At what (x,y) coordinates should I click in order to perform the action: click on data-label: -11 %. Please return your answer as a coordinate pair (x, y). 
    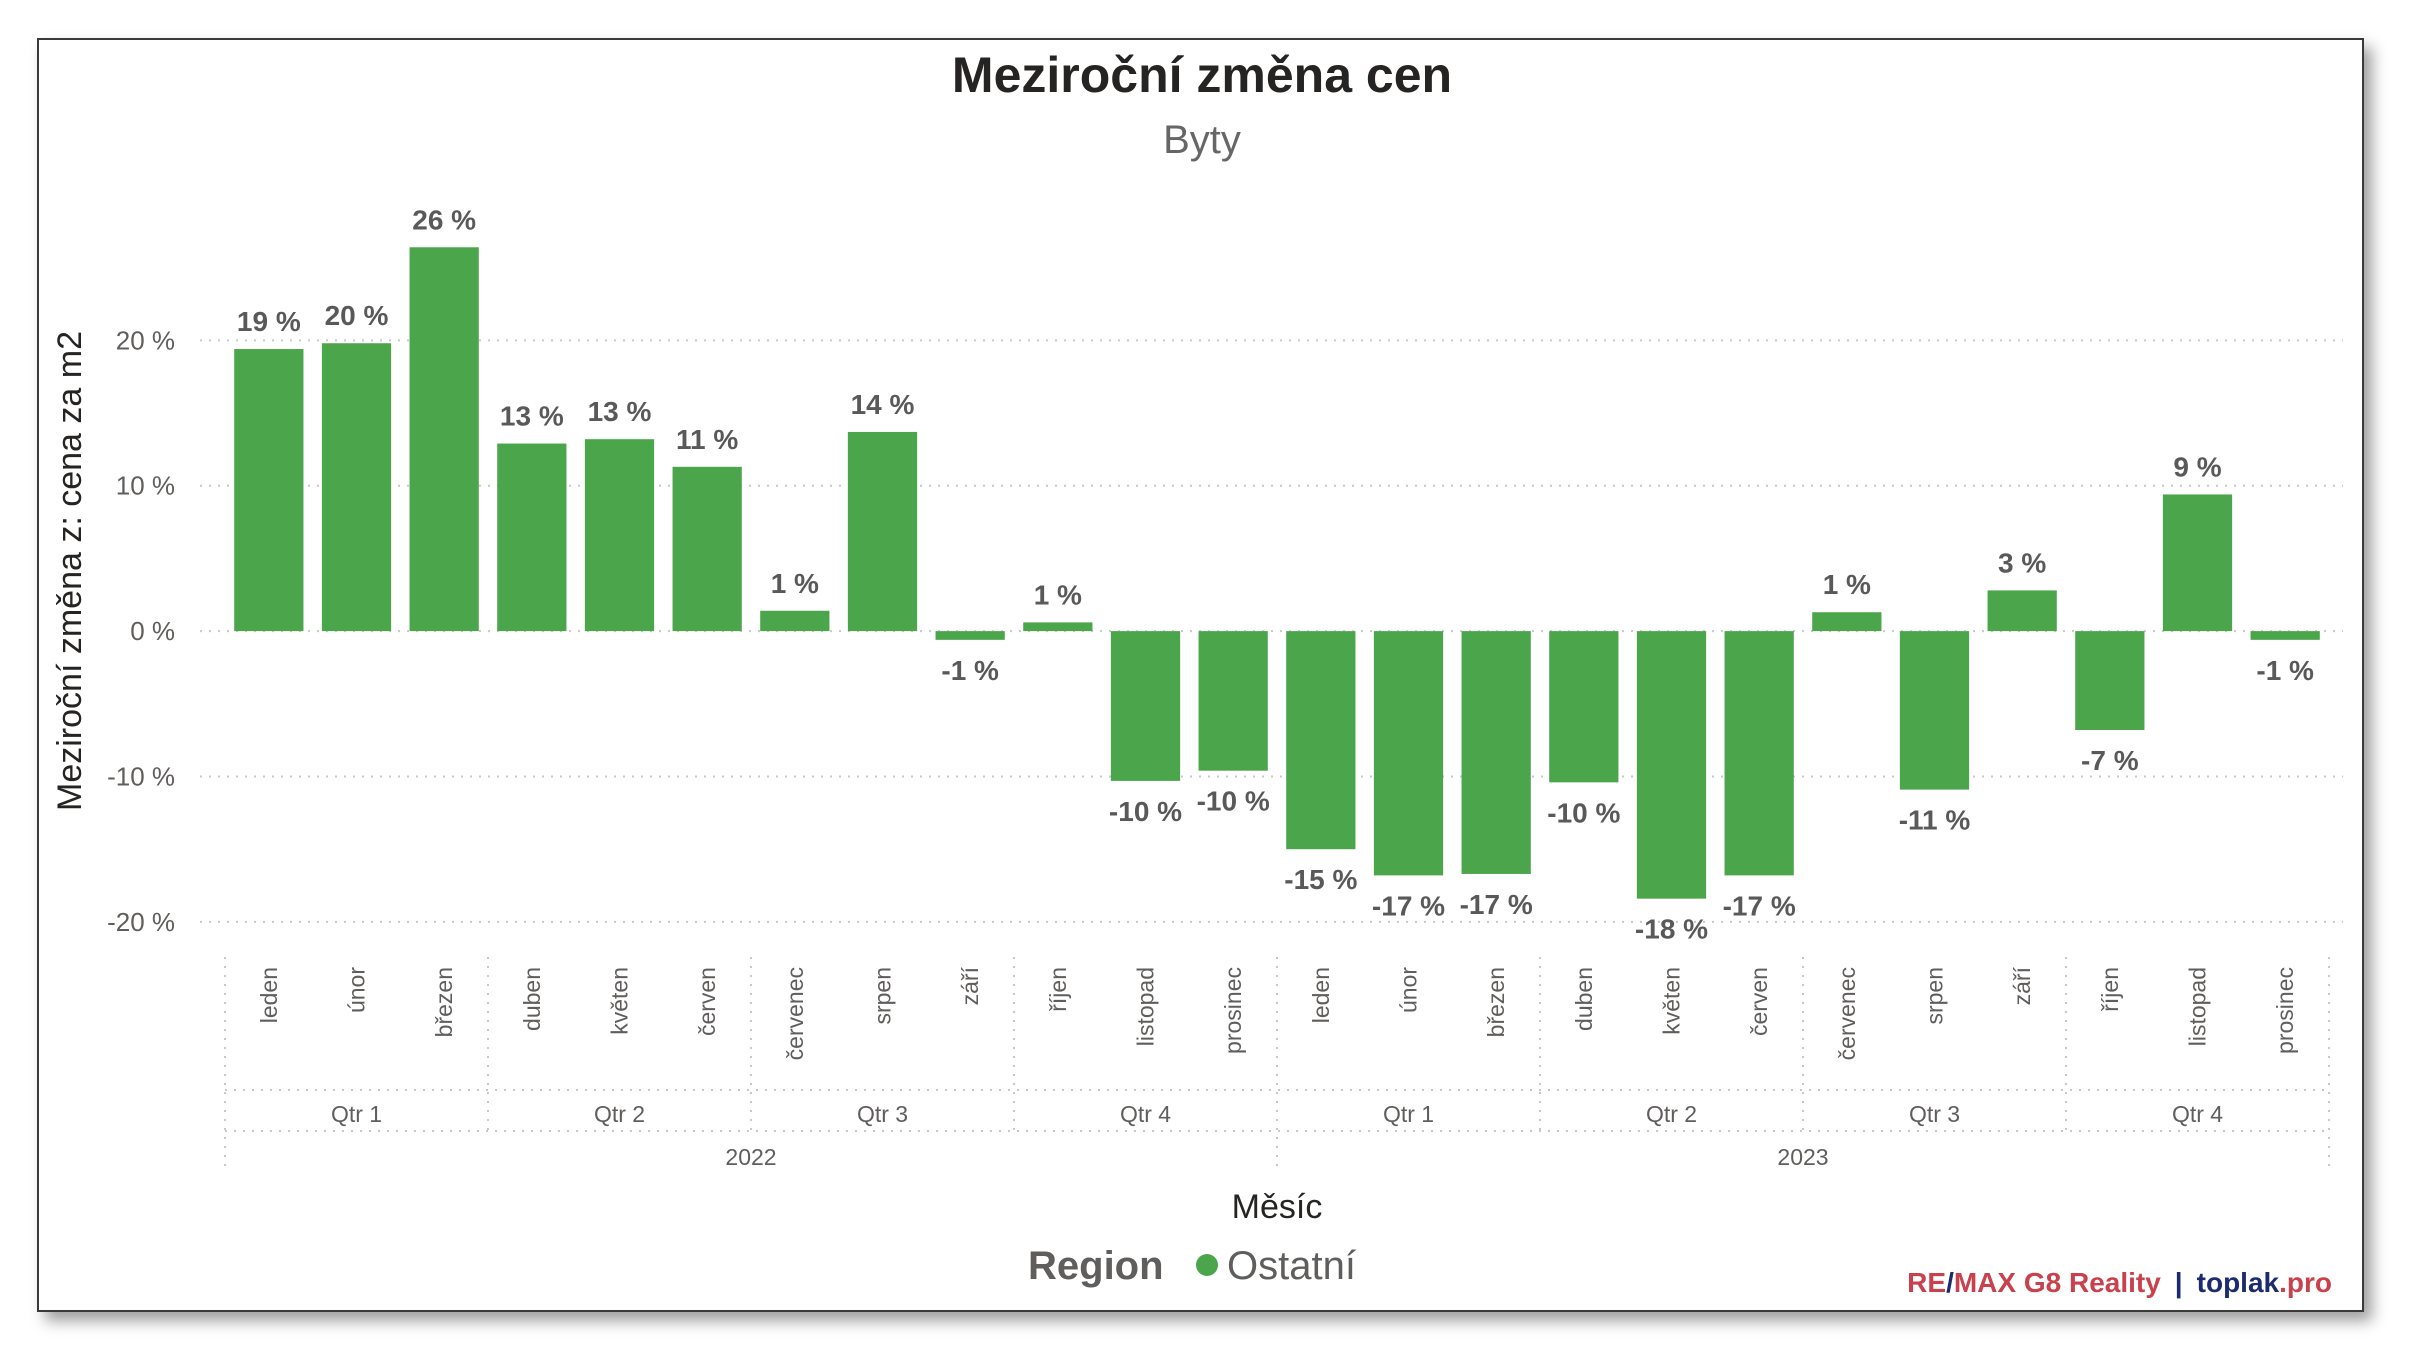
    Looking at the image, I should click on (1935, 820).